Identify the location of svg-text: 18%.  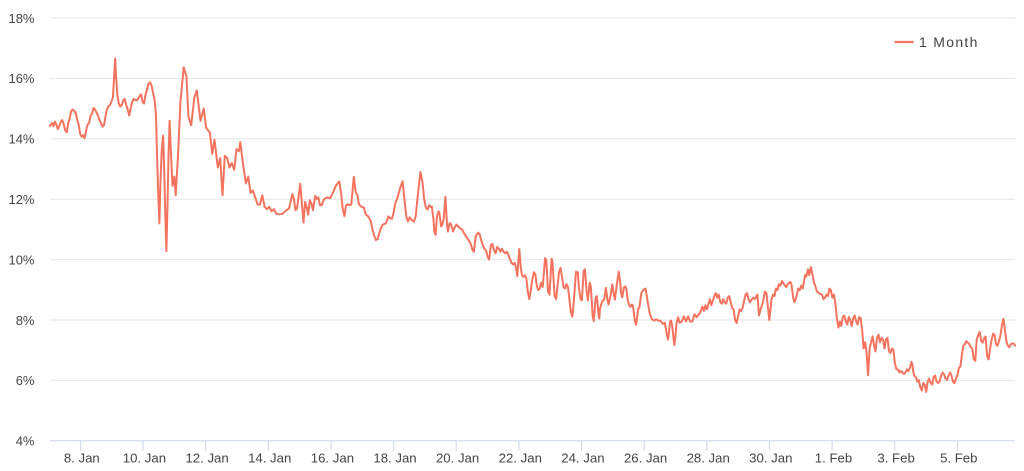
(21, 18).